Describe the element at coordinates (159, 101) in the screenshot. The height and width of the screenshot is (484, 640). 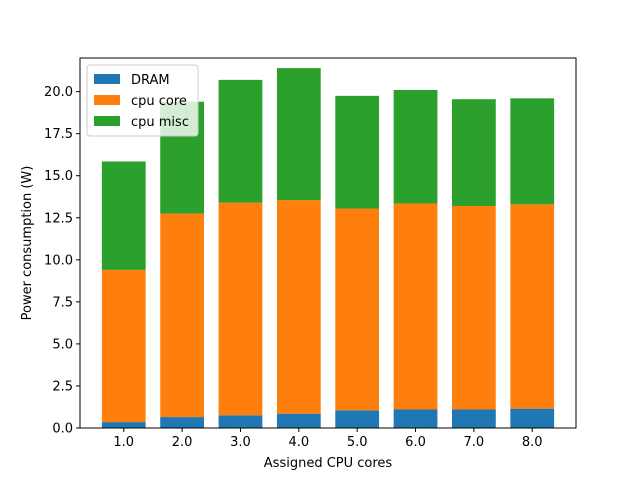
I see `legend-label: cpu core` at that location.